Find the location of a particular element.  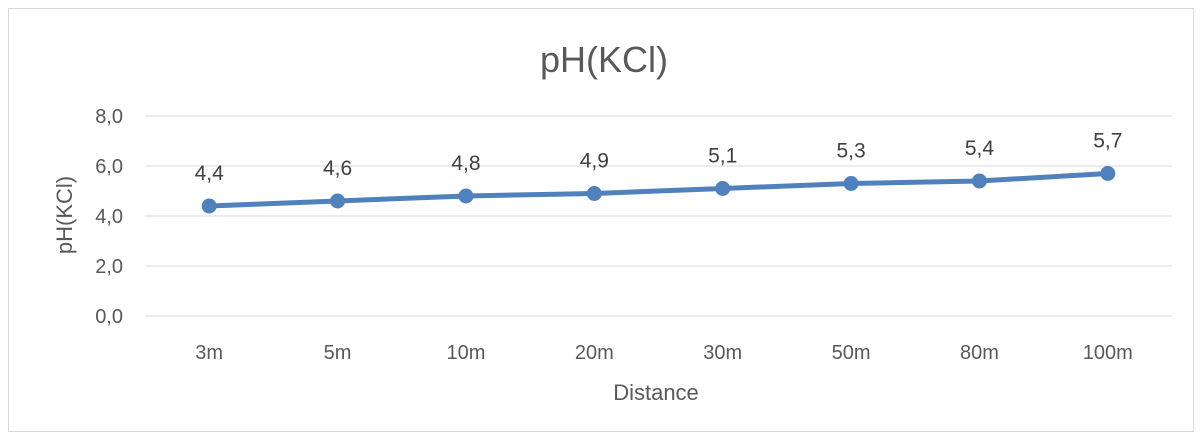

data-label: 4,6 is located at coordinates (337, 168).